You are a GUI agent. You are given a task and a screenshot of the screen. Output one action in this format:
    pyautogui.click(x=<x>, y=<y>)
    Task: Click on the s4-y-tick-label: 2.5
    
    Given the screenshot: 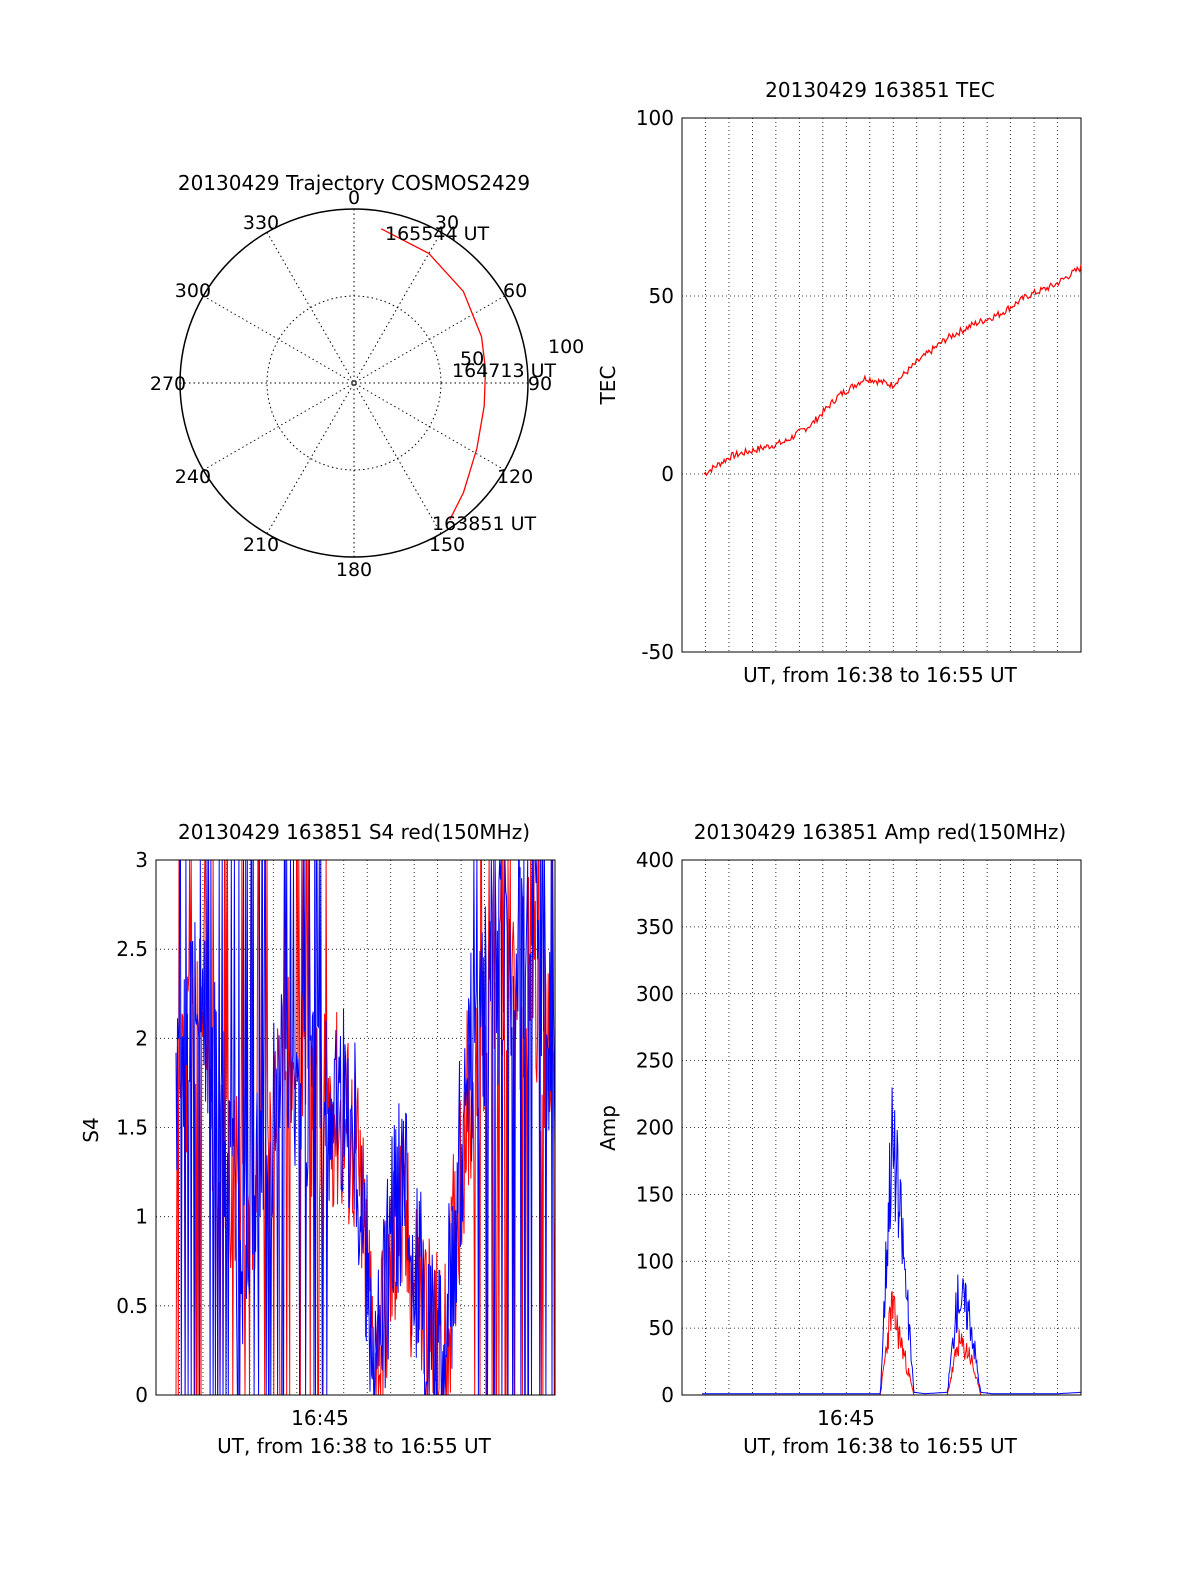 What is the action you would take?
    pyautogui.click(x=132, y=949)
    